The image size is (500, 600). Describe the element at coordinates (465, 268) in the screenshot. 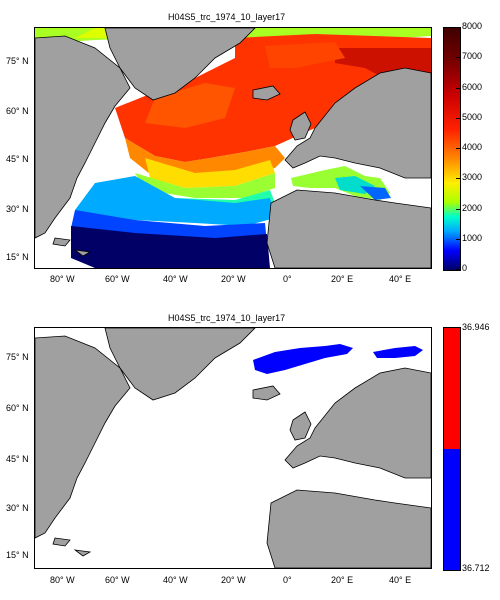

I see `colorbar-tick-label: 0` at that location.